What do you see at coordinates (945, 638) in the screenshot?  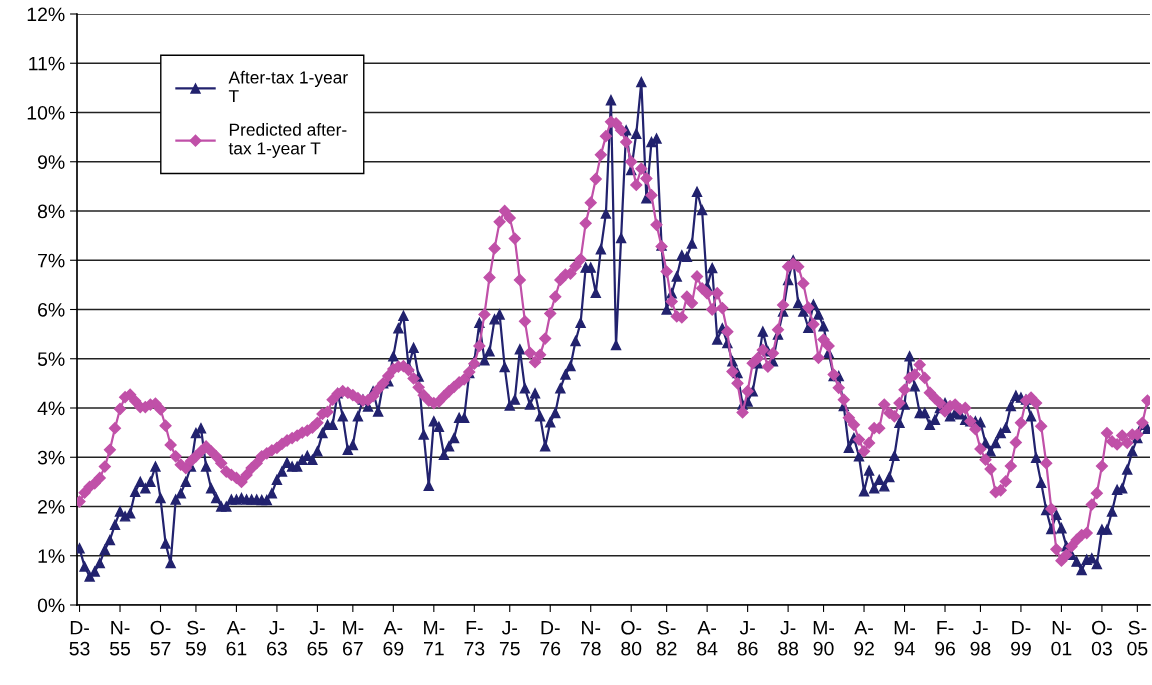 I see `x-tick-label: F- 96` at bounding box center [945, 638].